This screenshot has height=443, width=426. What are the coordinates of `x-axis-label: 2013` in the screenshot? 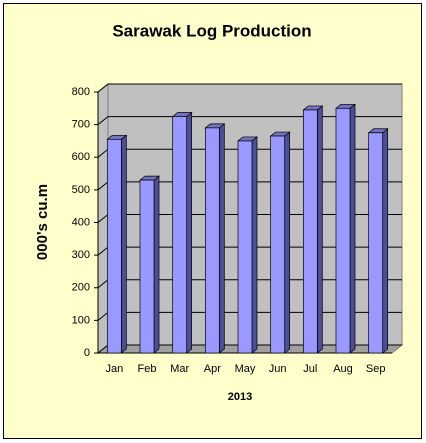 It's located at (240, 397).